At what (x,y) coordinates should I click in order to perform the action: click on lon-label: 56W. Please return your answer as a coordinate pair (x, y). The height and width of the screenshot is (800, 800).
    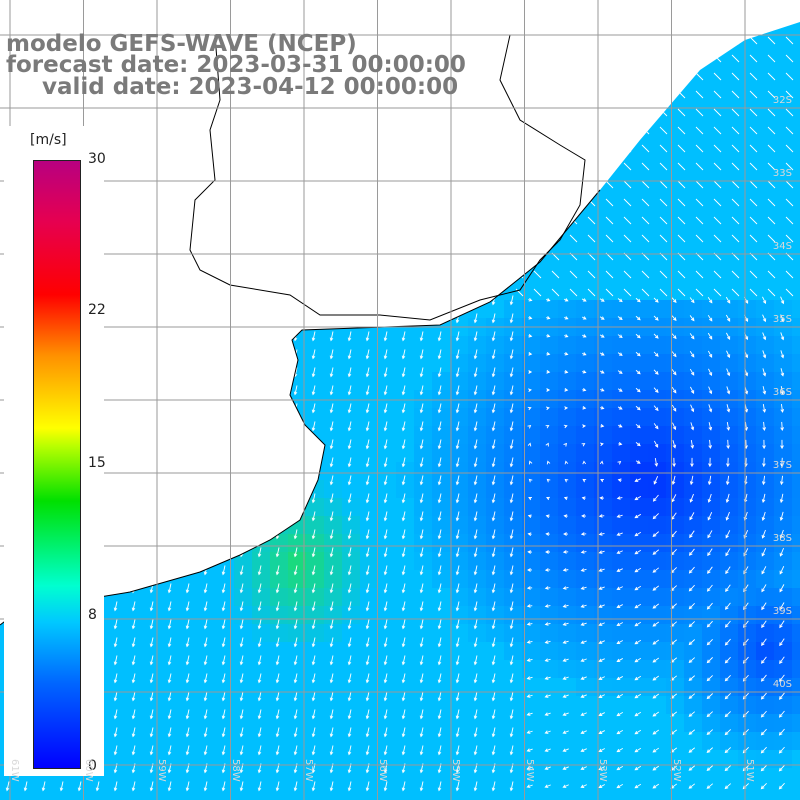
    Looking at the image, I should click on (382, 770).